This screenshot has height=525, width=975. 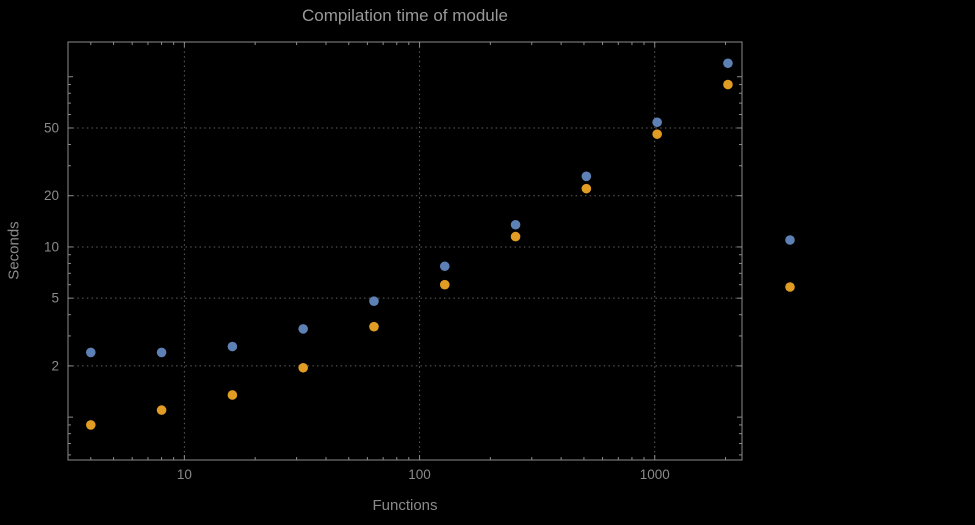 What do you see at coordinates (51, 195) in the screenshot?
I see `y-tick-label: 20` at bounding box center [51, 195].